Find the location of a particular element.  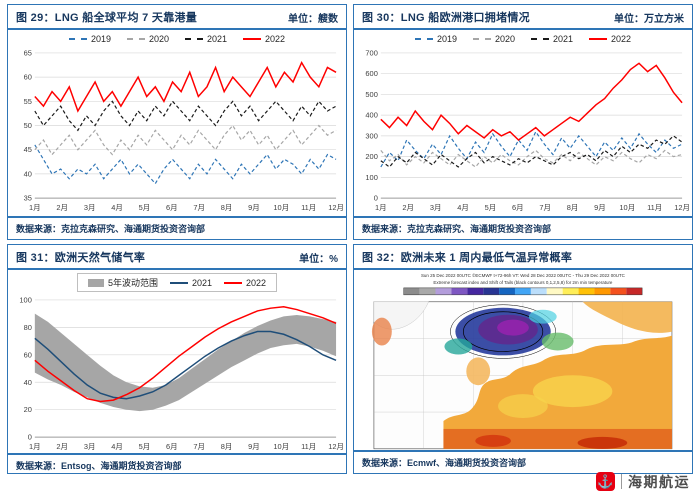

map-colorbar is located at coordinates (523, 291).